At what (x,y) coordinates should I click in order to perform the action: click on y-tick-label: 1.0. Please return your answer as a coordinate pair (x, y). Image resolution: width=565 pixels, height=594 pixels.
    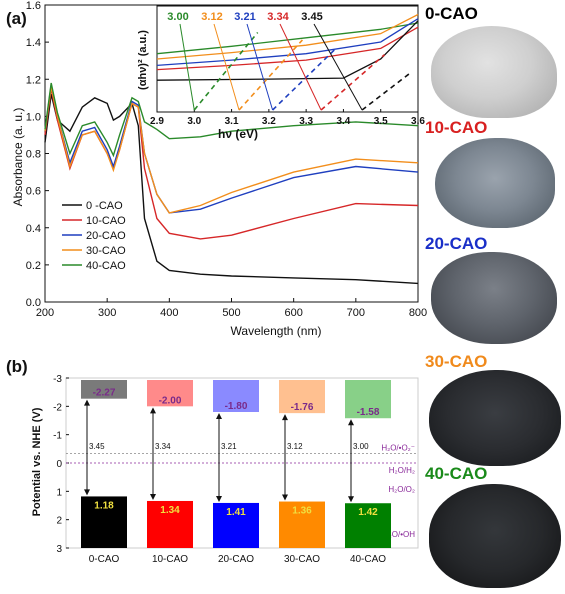
    Looking at the image, I should click on (33, 117).